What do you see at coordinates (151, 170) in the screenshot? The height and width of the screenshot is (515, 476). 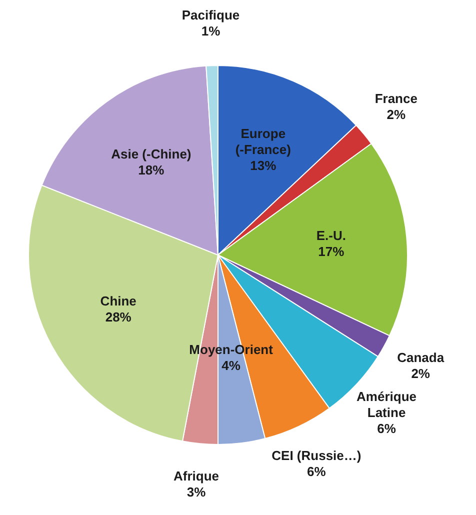 I see `data-label: 18%` at bounding box center [151, 170].